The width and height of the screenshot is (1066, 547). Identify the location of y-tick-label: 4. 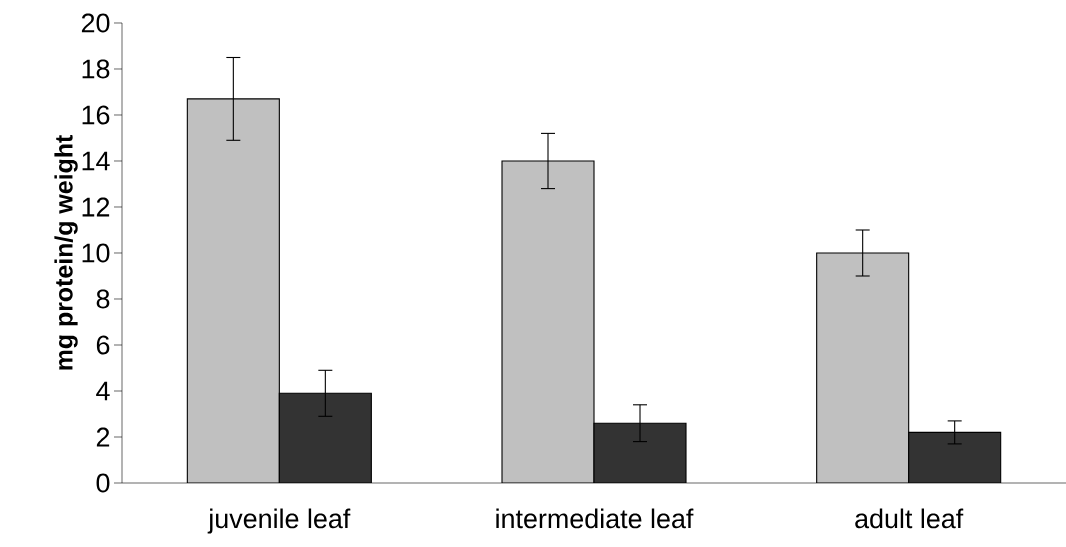
(103, 391).